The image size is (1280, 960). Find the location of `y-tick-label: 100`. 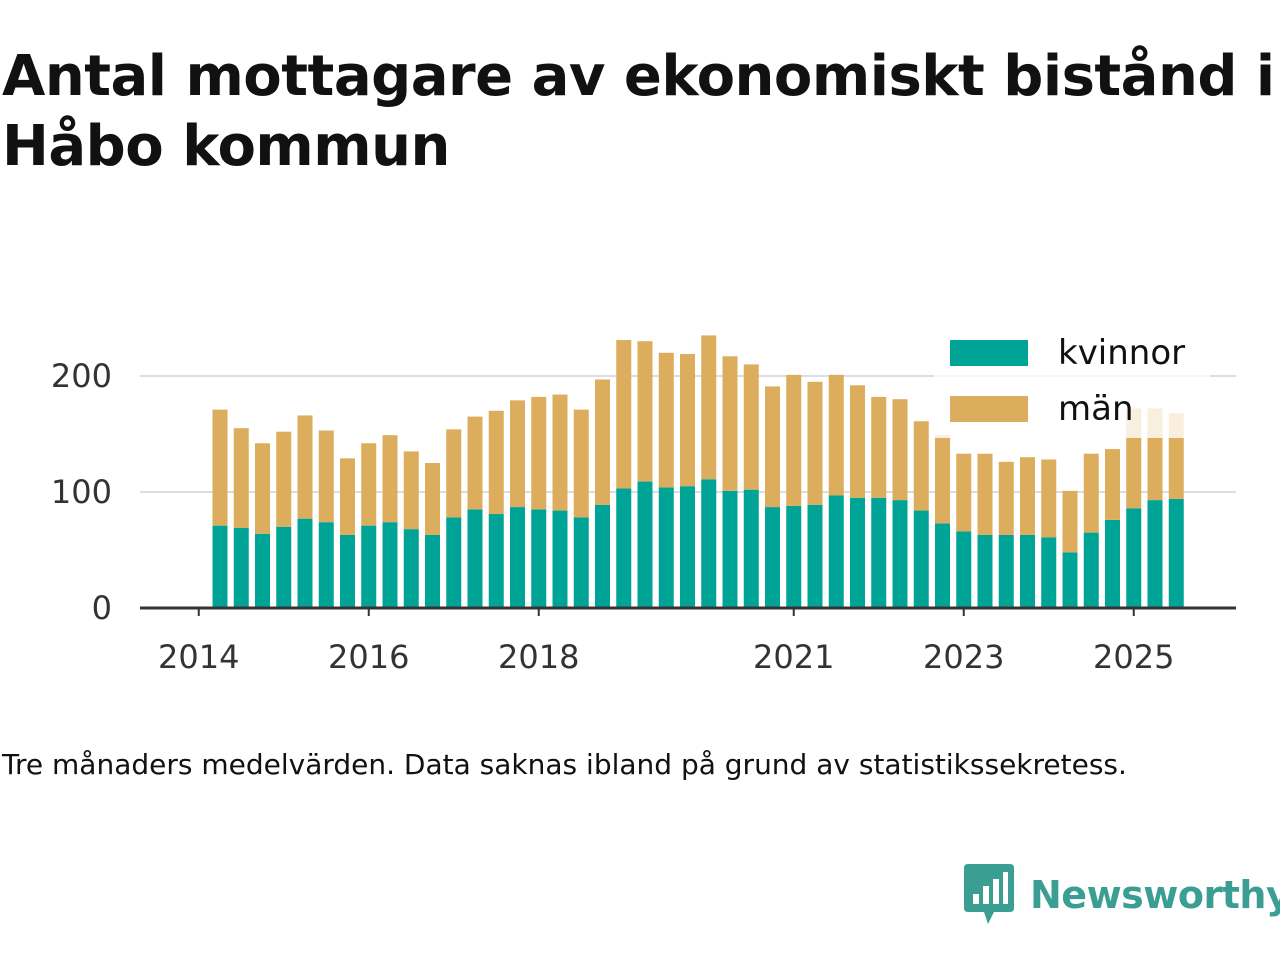

y-tick-label: 100 is located at coordinates (81, 492).